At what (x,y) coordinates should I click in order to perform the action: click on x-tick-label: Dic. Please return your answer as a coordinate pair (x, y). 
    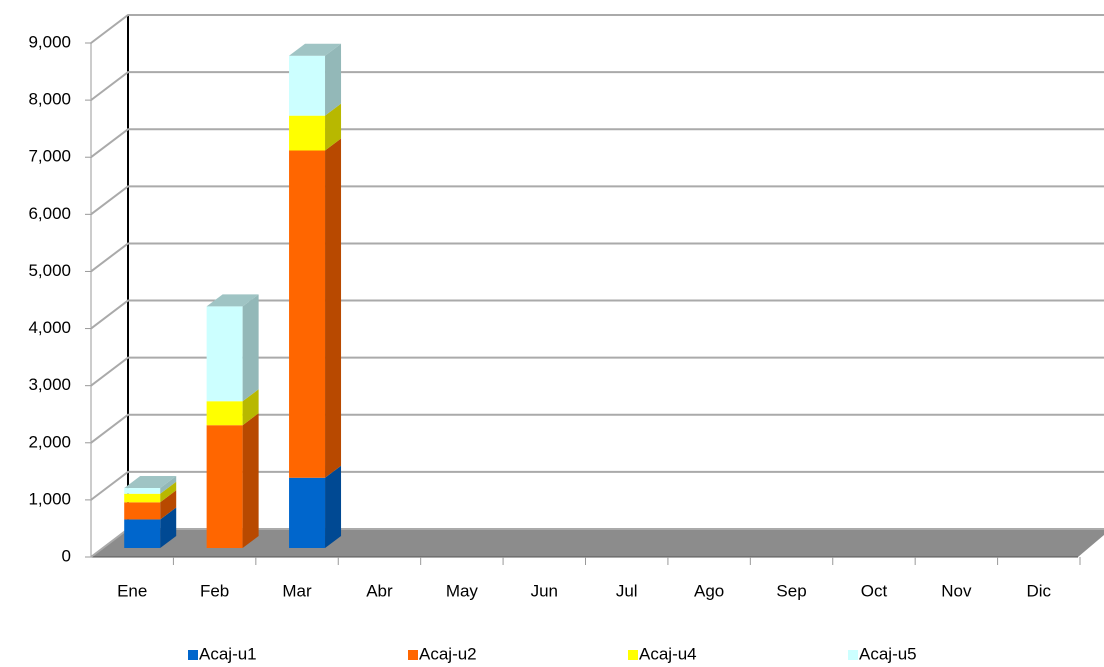
    Looking at the image, I should click on (1039, 590).